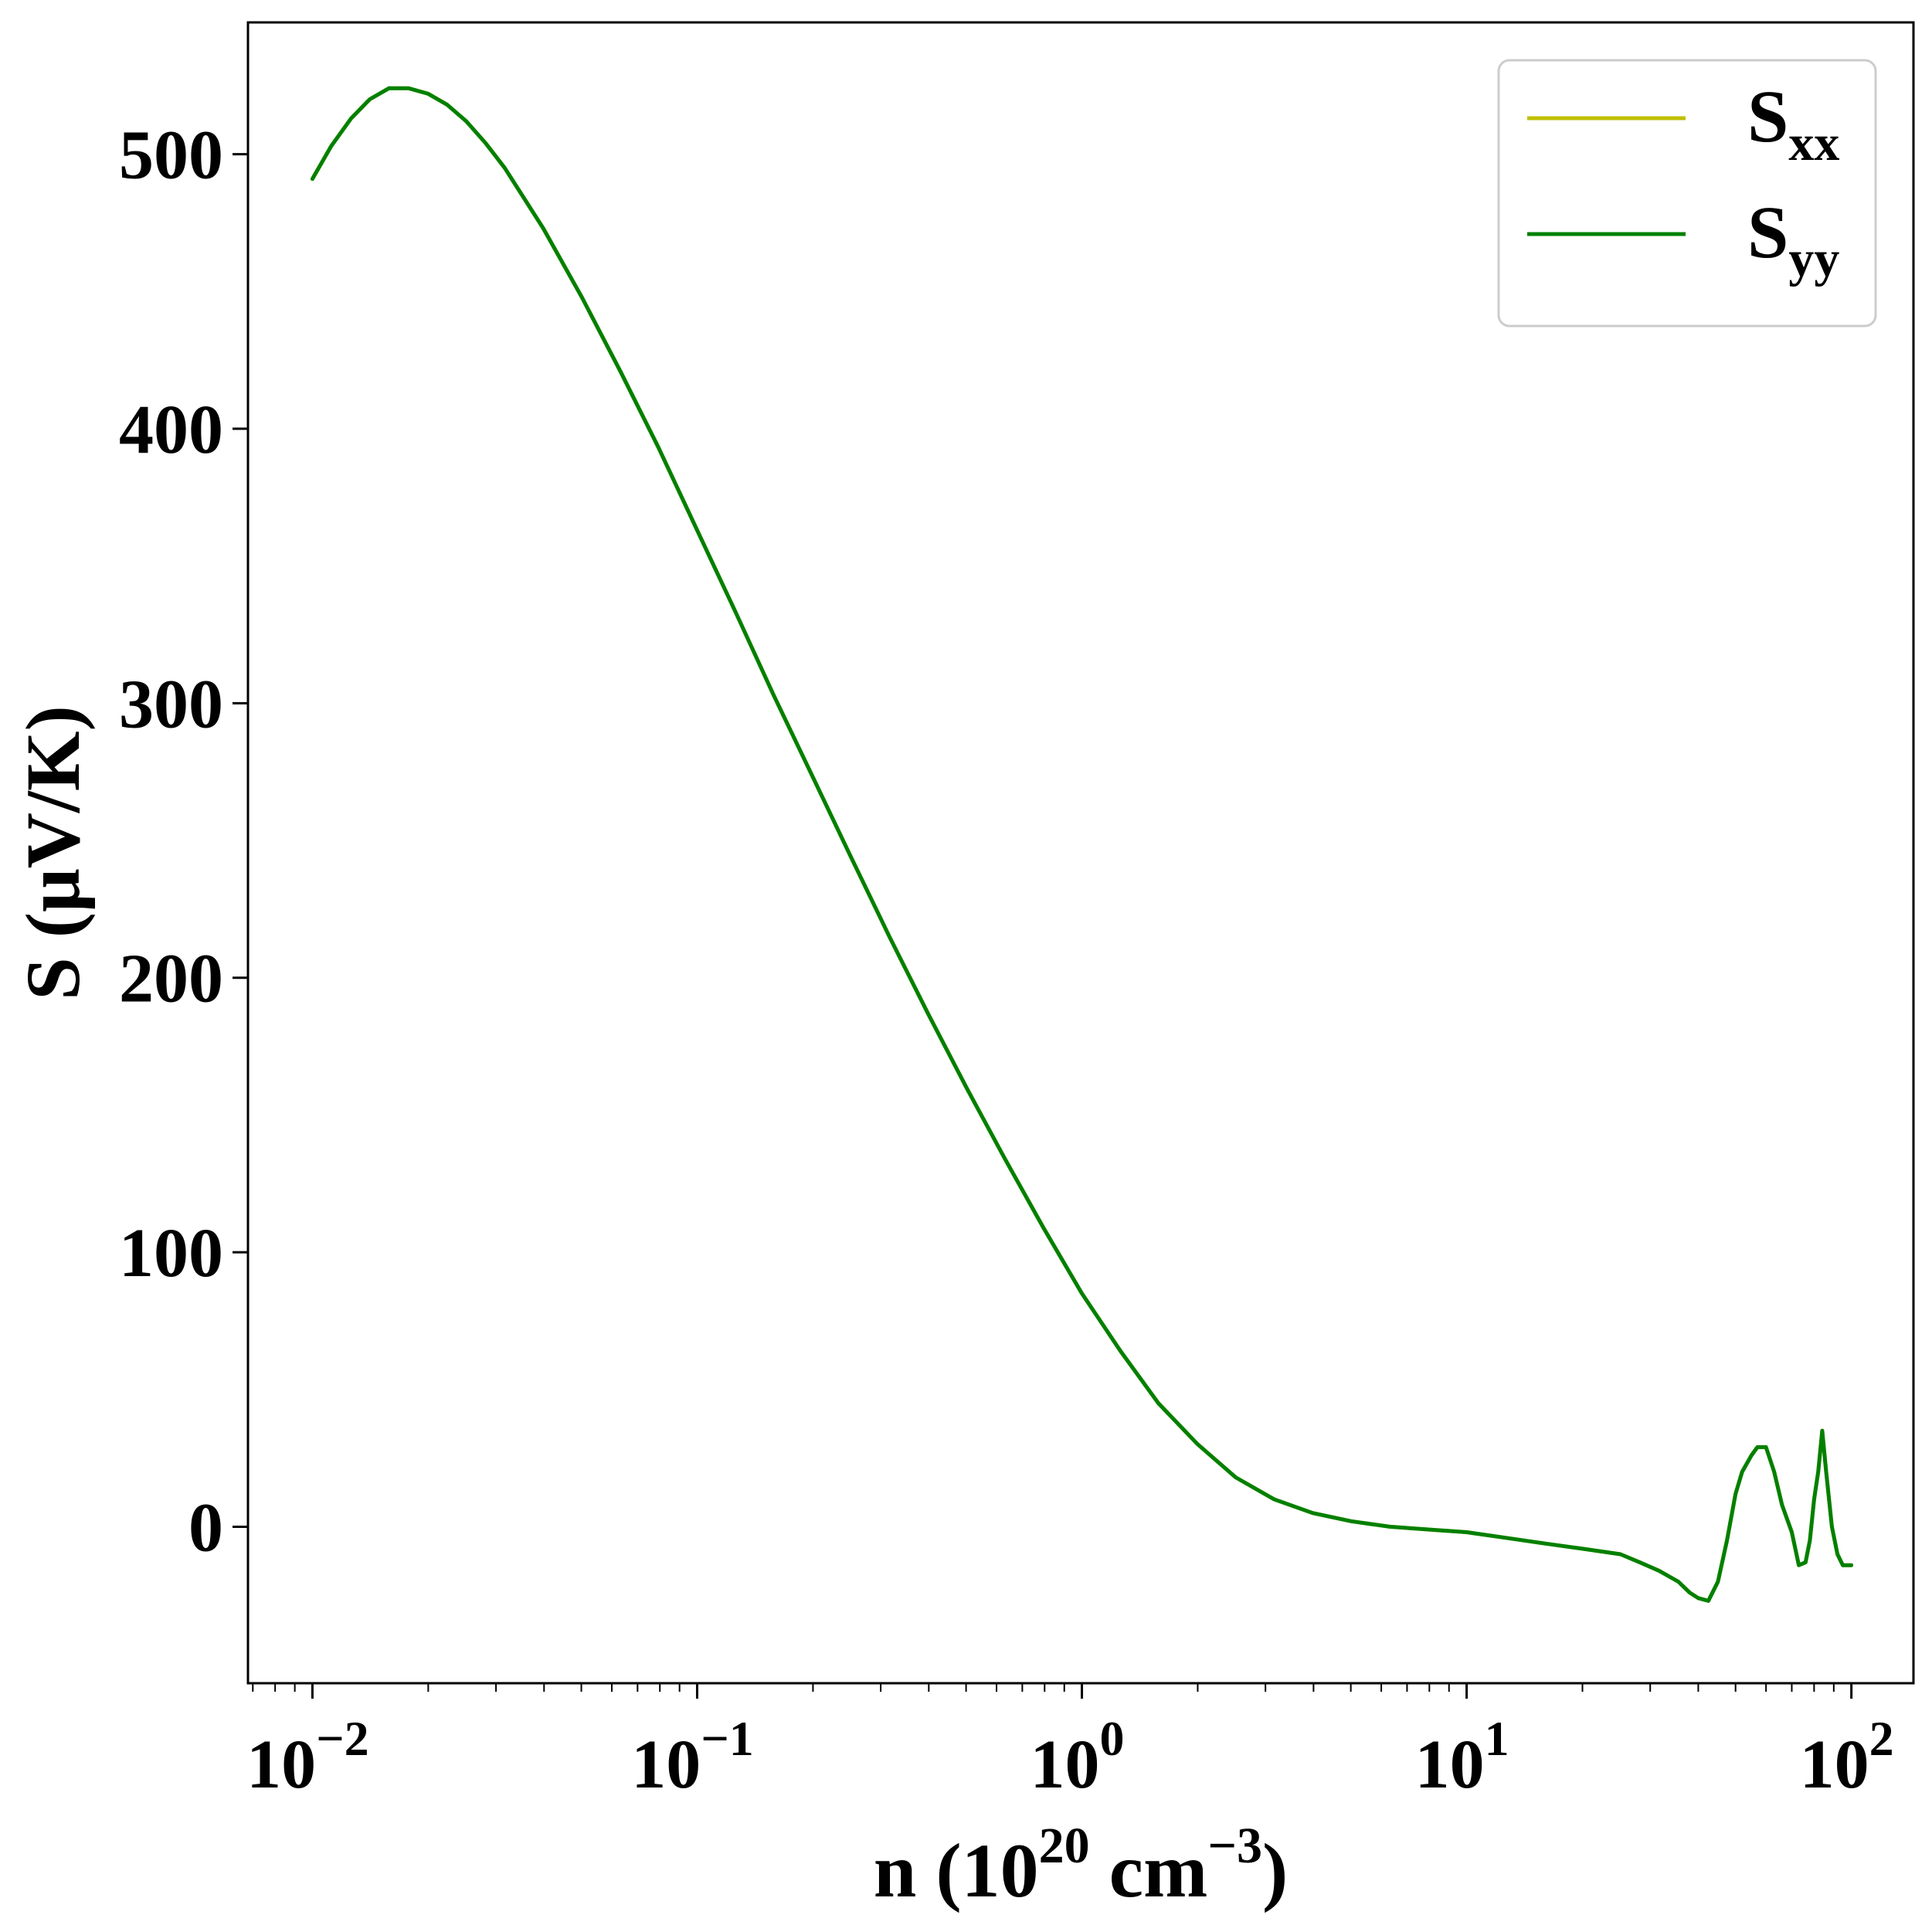 The height and width of the screenshot is (1925, 1932). What do you see at coordinates (171, 979) in the screenshot?
I see `y-tick-label: 200` at bounding box center [171, 979].